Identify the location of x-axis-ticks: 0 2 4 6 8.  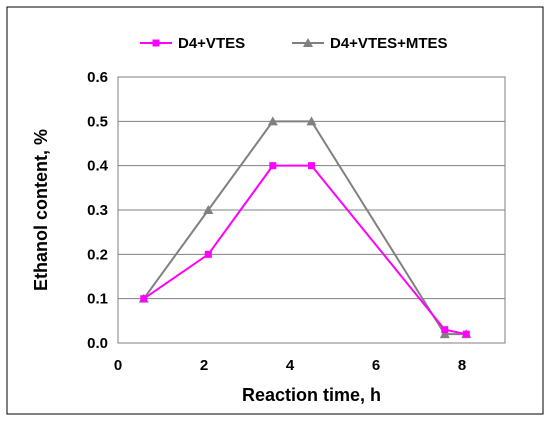
(290, 365).